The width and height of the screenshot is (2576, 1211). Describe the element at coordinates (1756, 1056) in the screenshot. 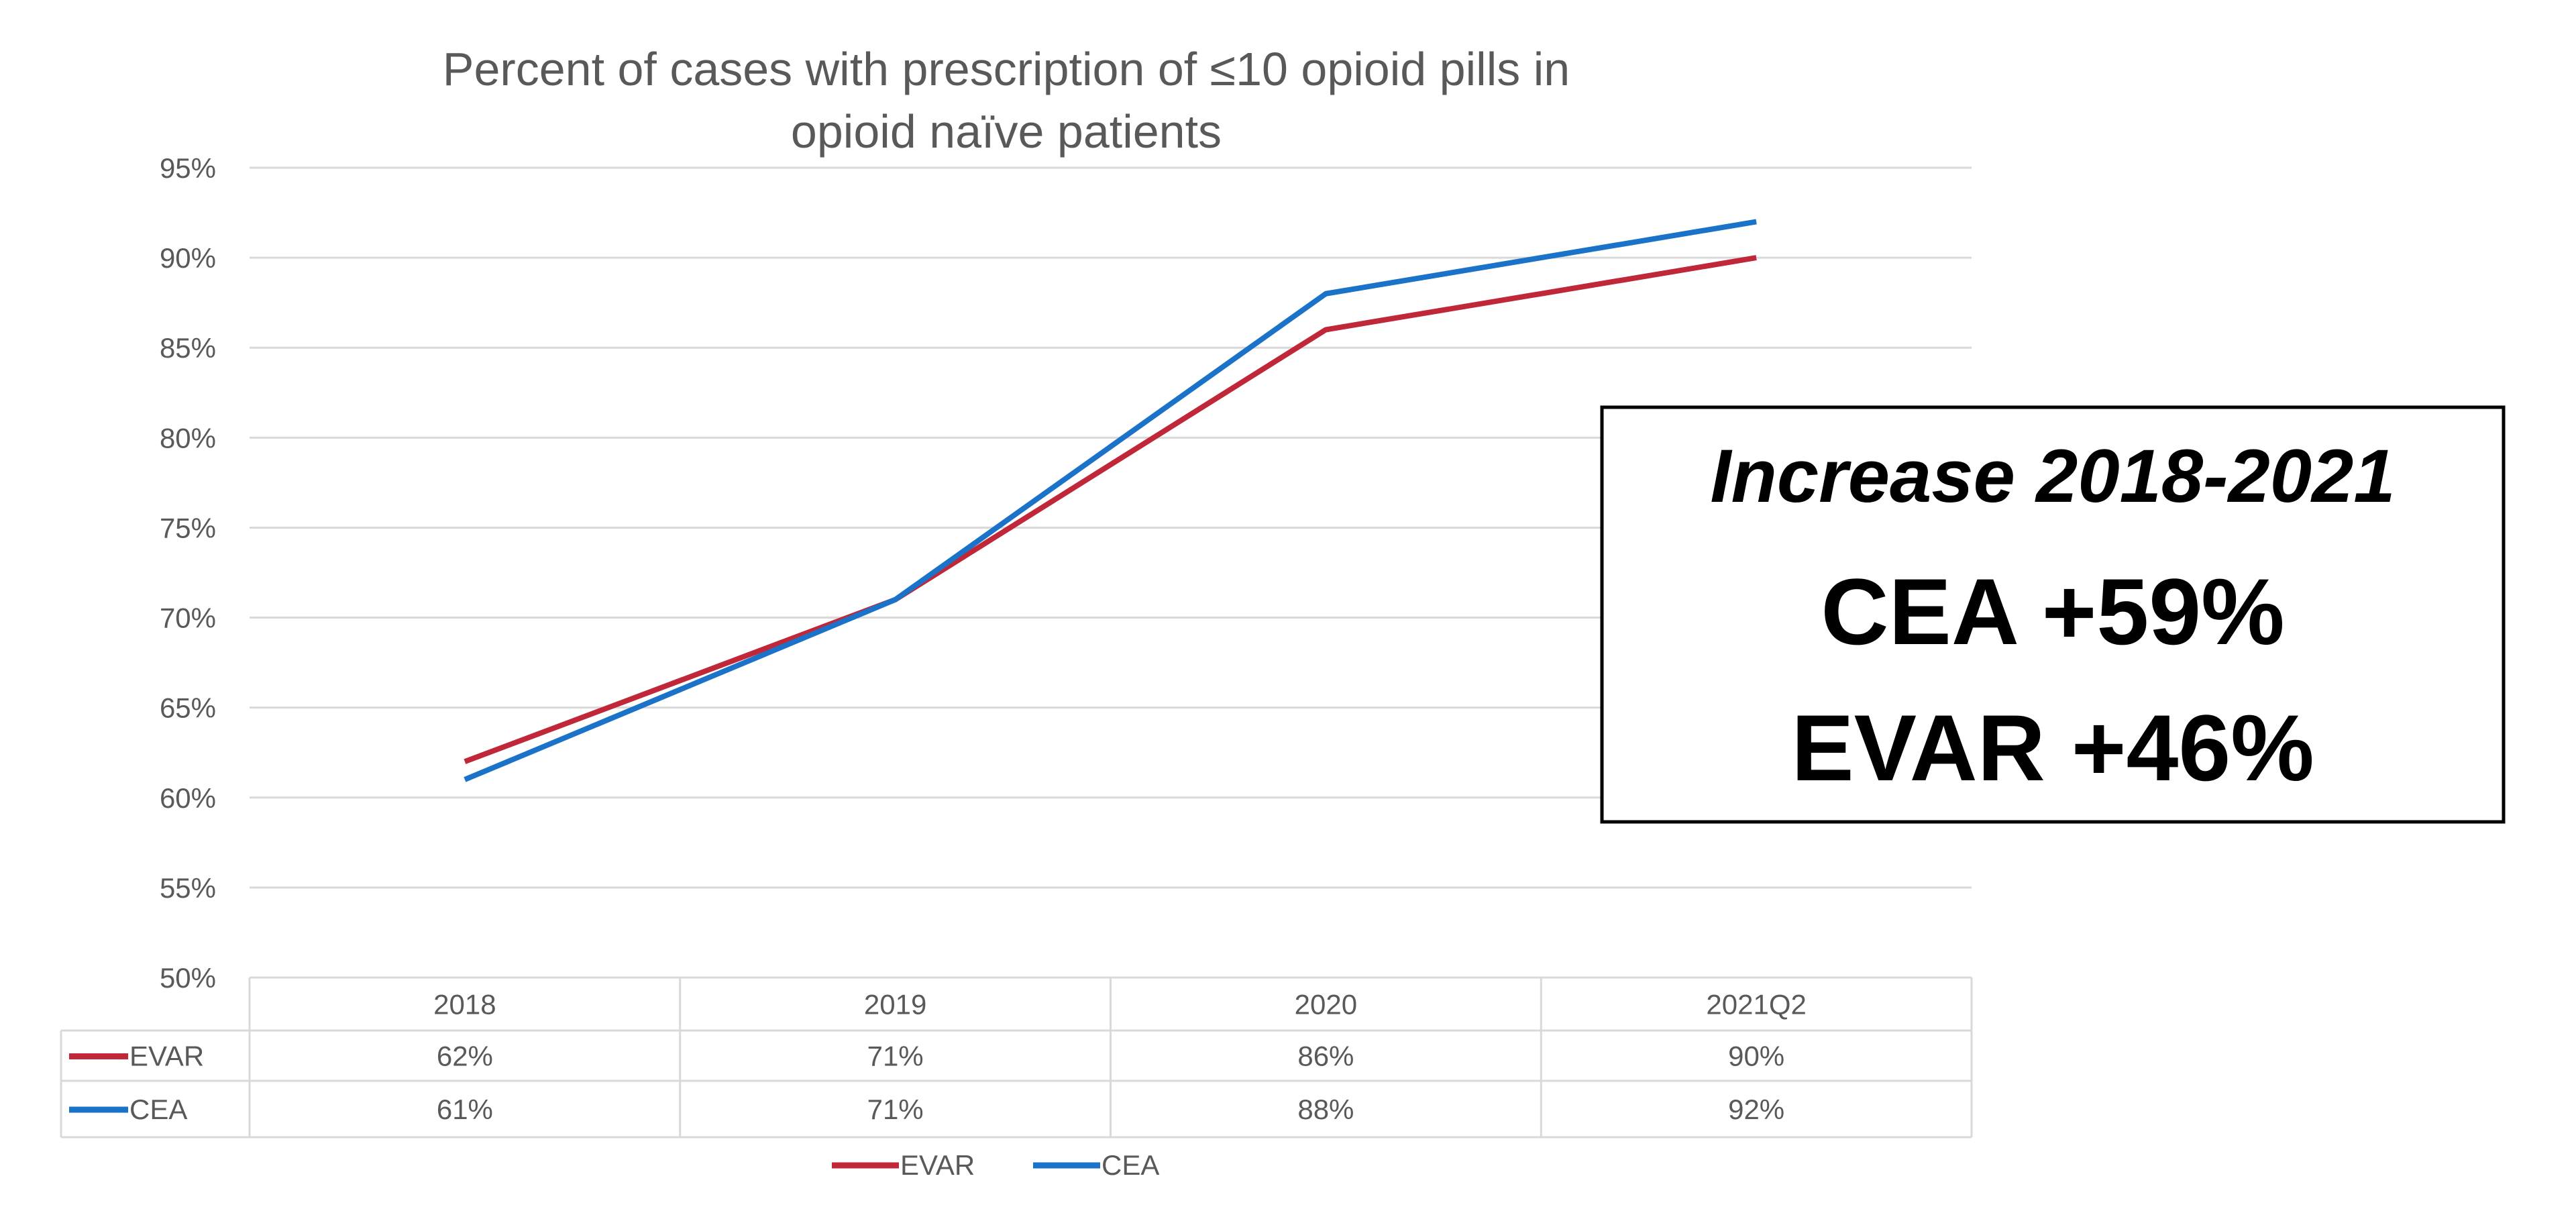

I see `table-value: 90%` at that location.